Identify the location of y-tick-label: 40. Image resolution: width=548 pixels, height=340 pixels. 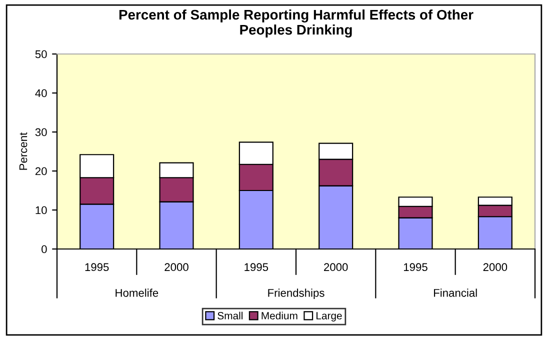
(41, 93).